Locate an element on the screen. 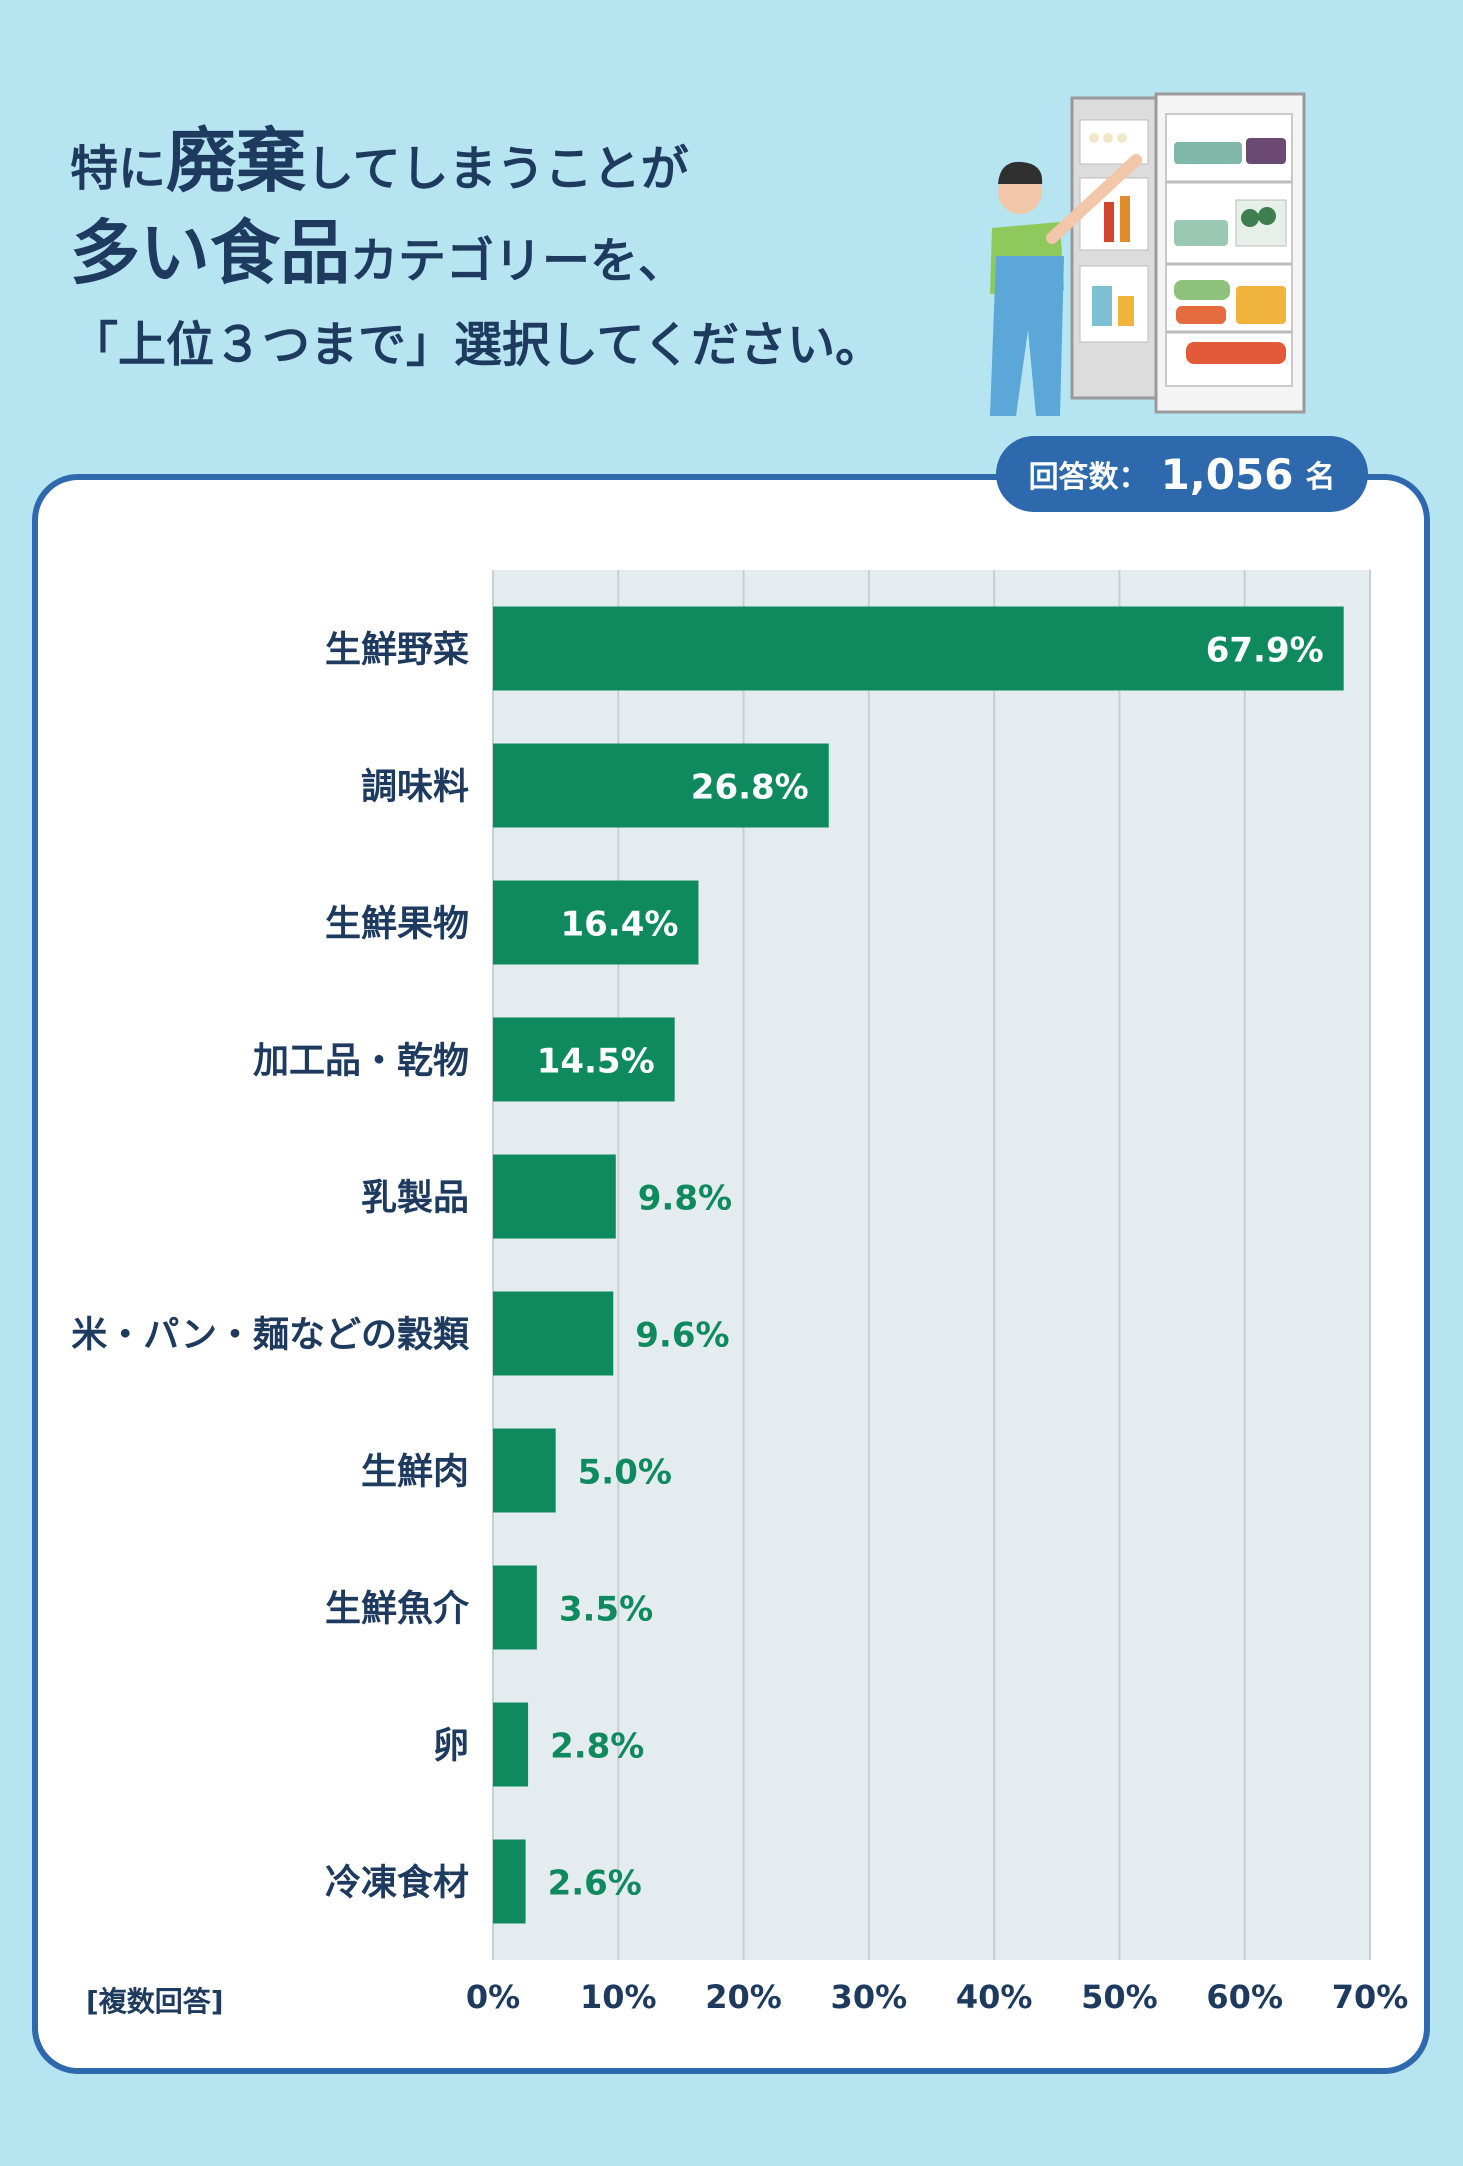 This screenshot has width=1463, height=2166. value-label: 26.8% is located at coordinates (750, 788).